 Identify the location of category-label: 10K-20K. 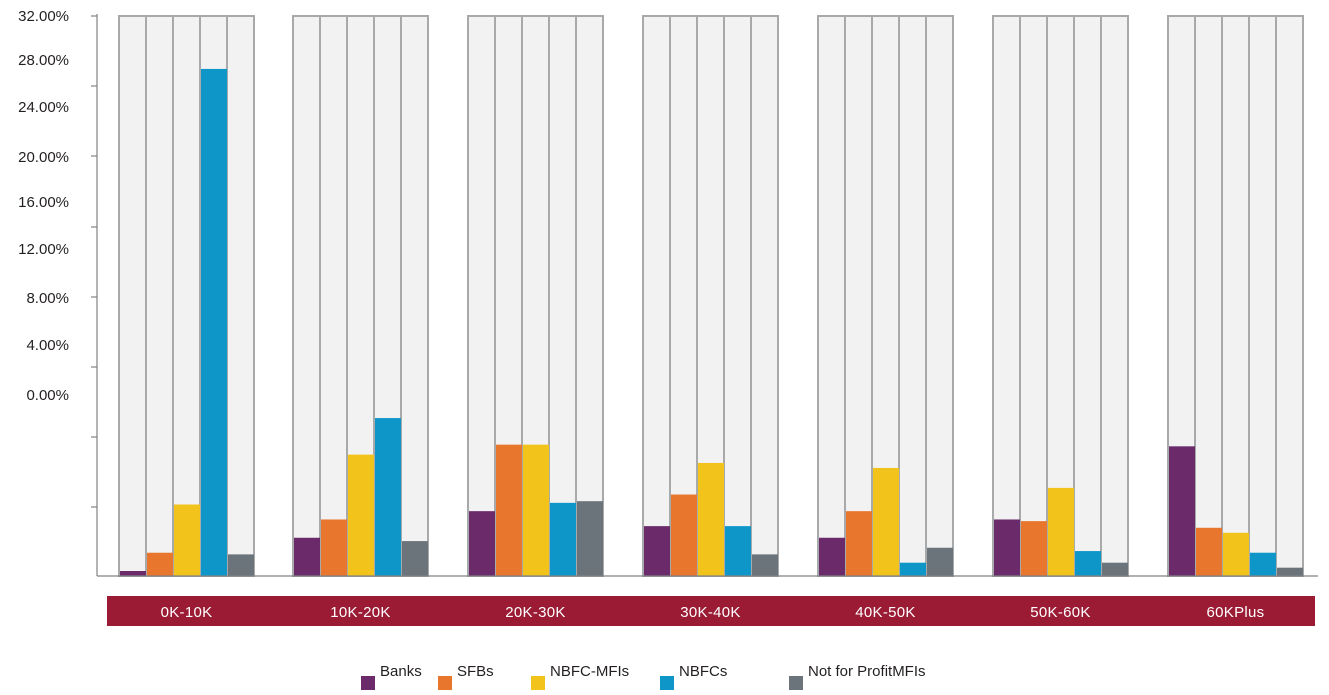
(360, 612).